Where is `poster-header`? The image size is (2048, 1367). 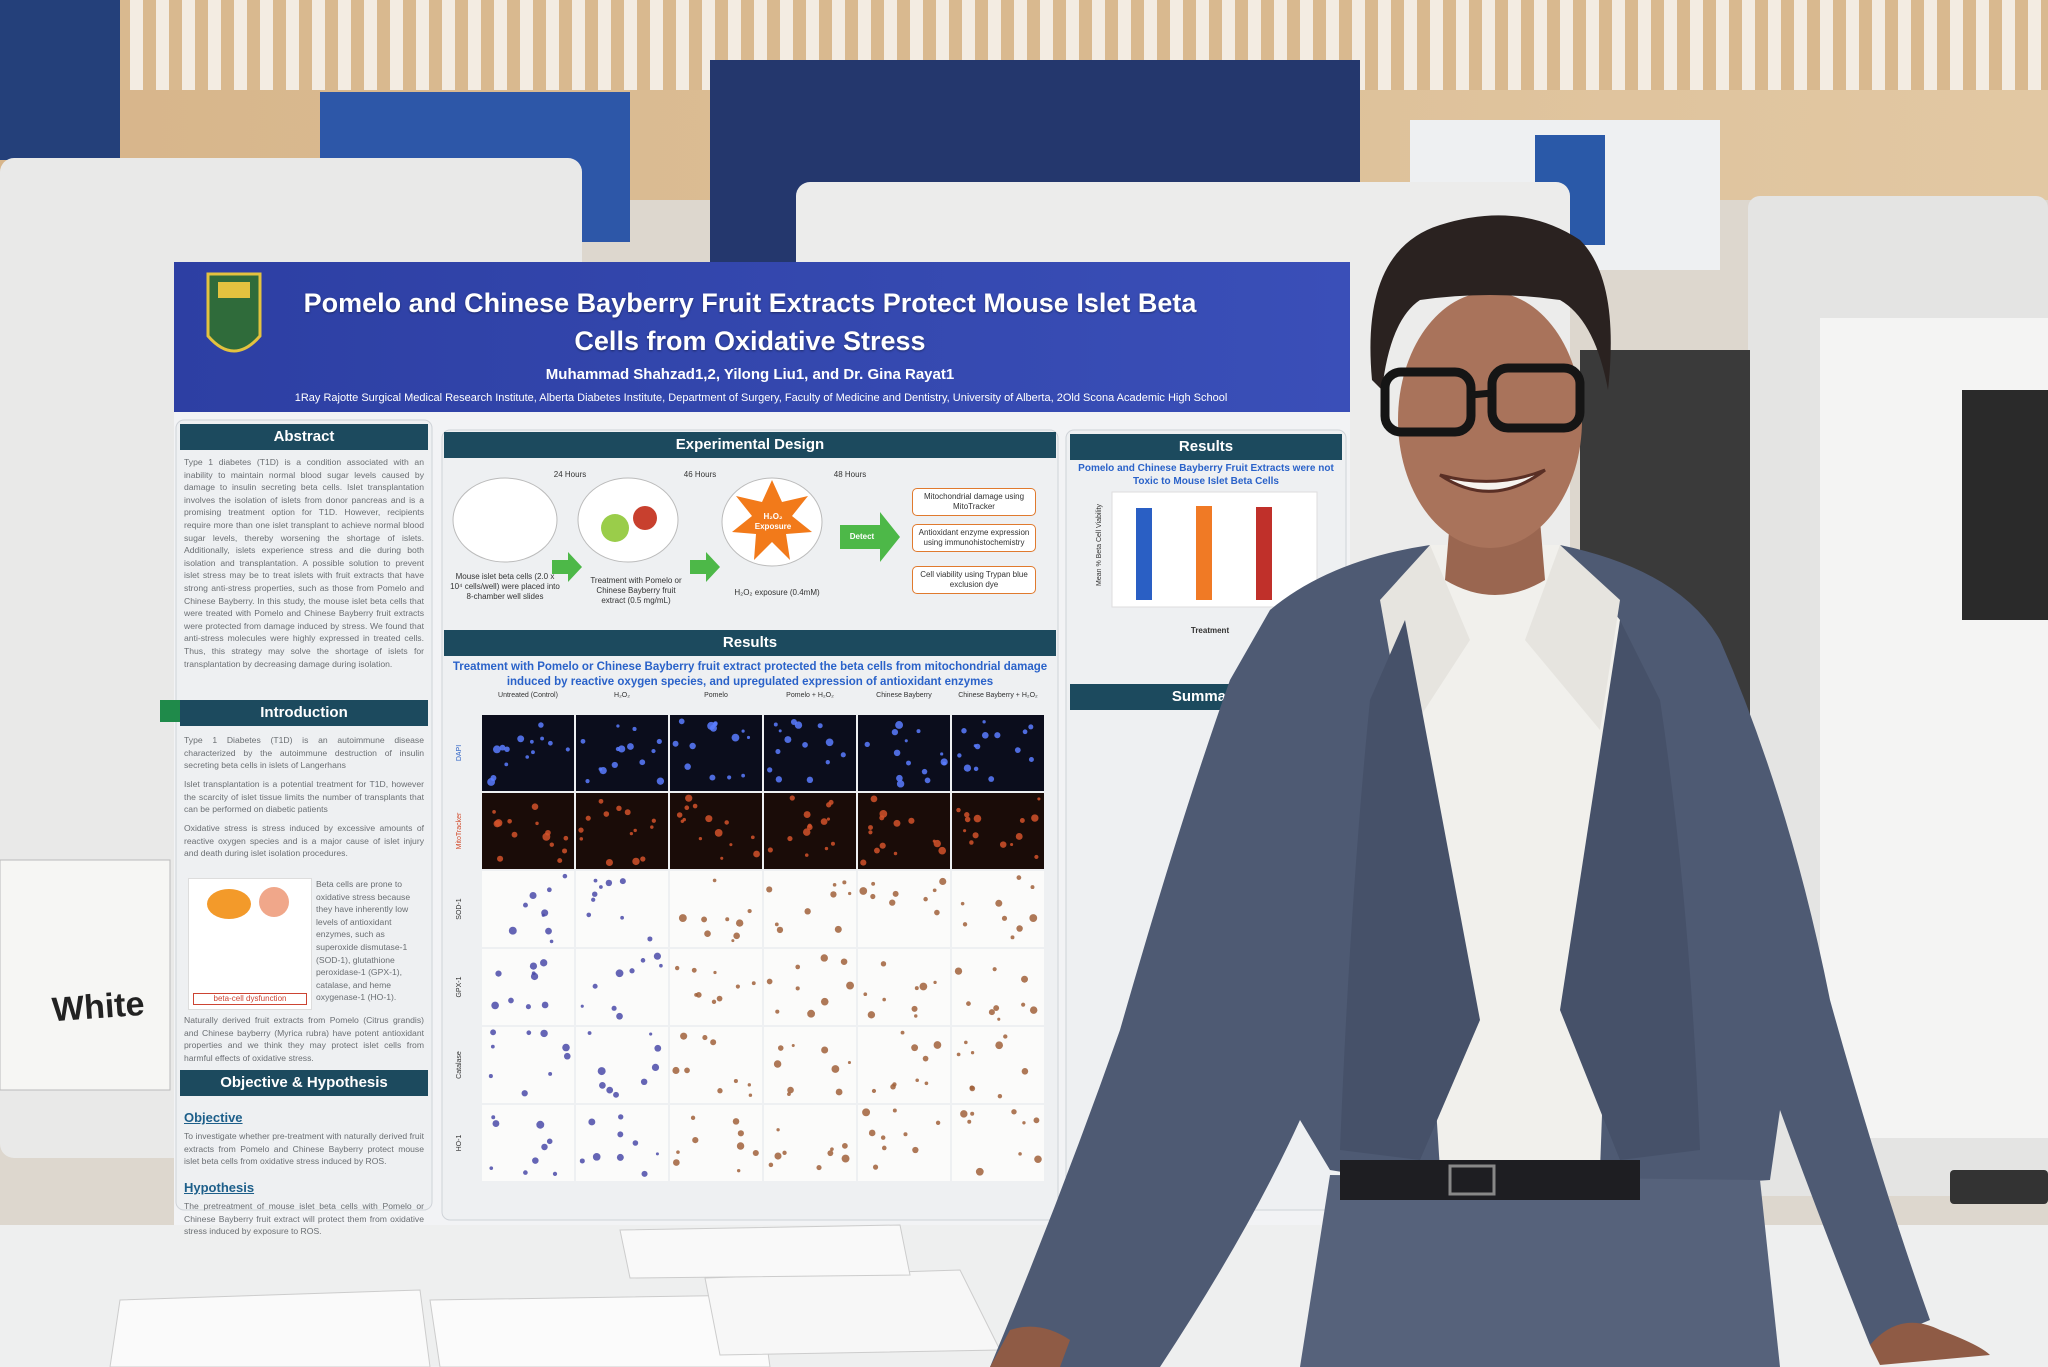 poster-header is located at coordinates (762, 337).